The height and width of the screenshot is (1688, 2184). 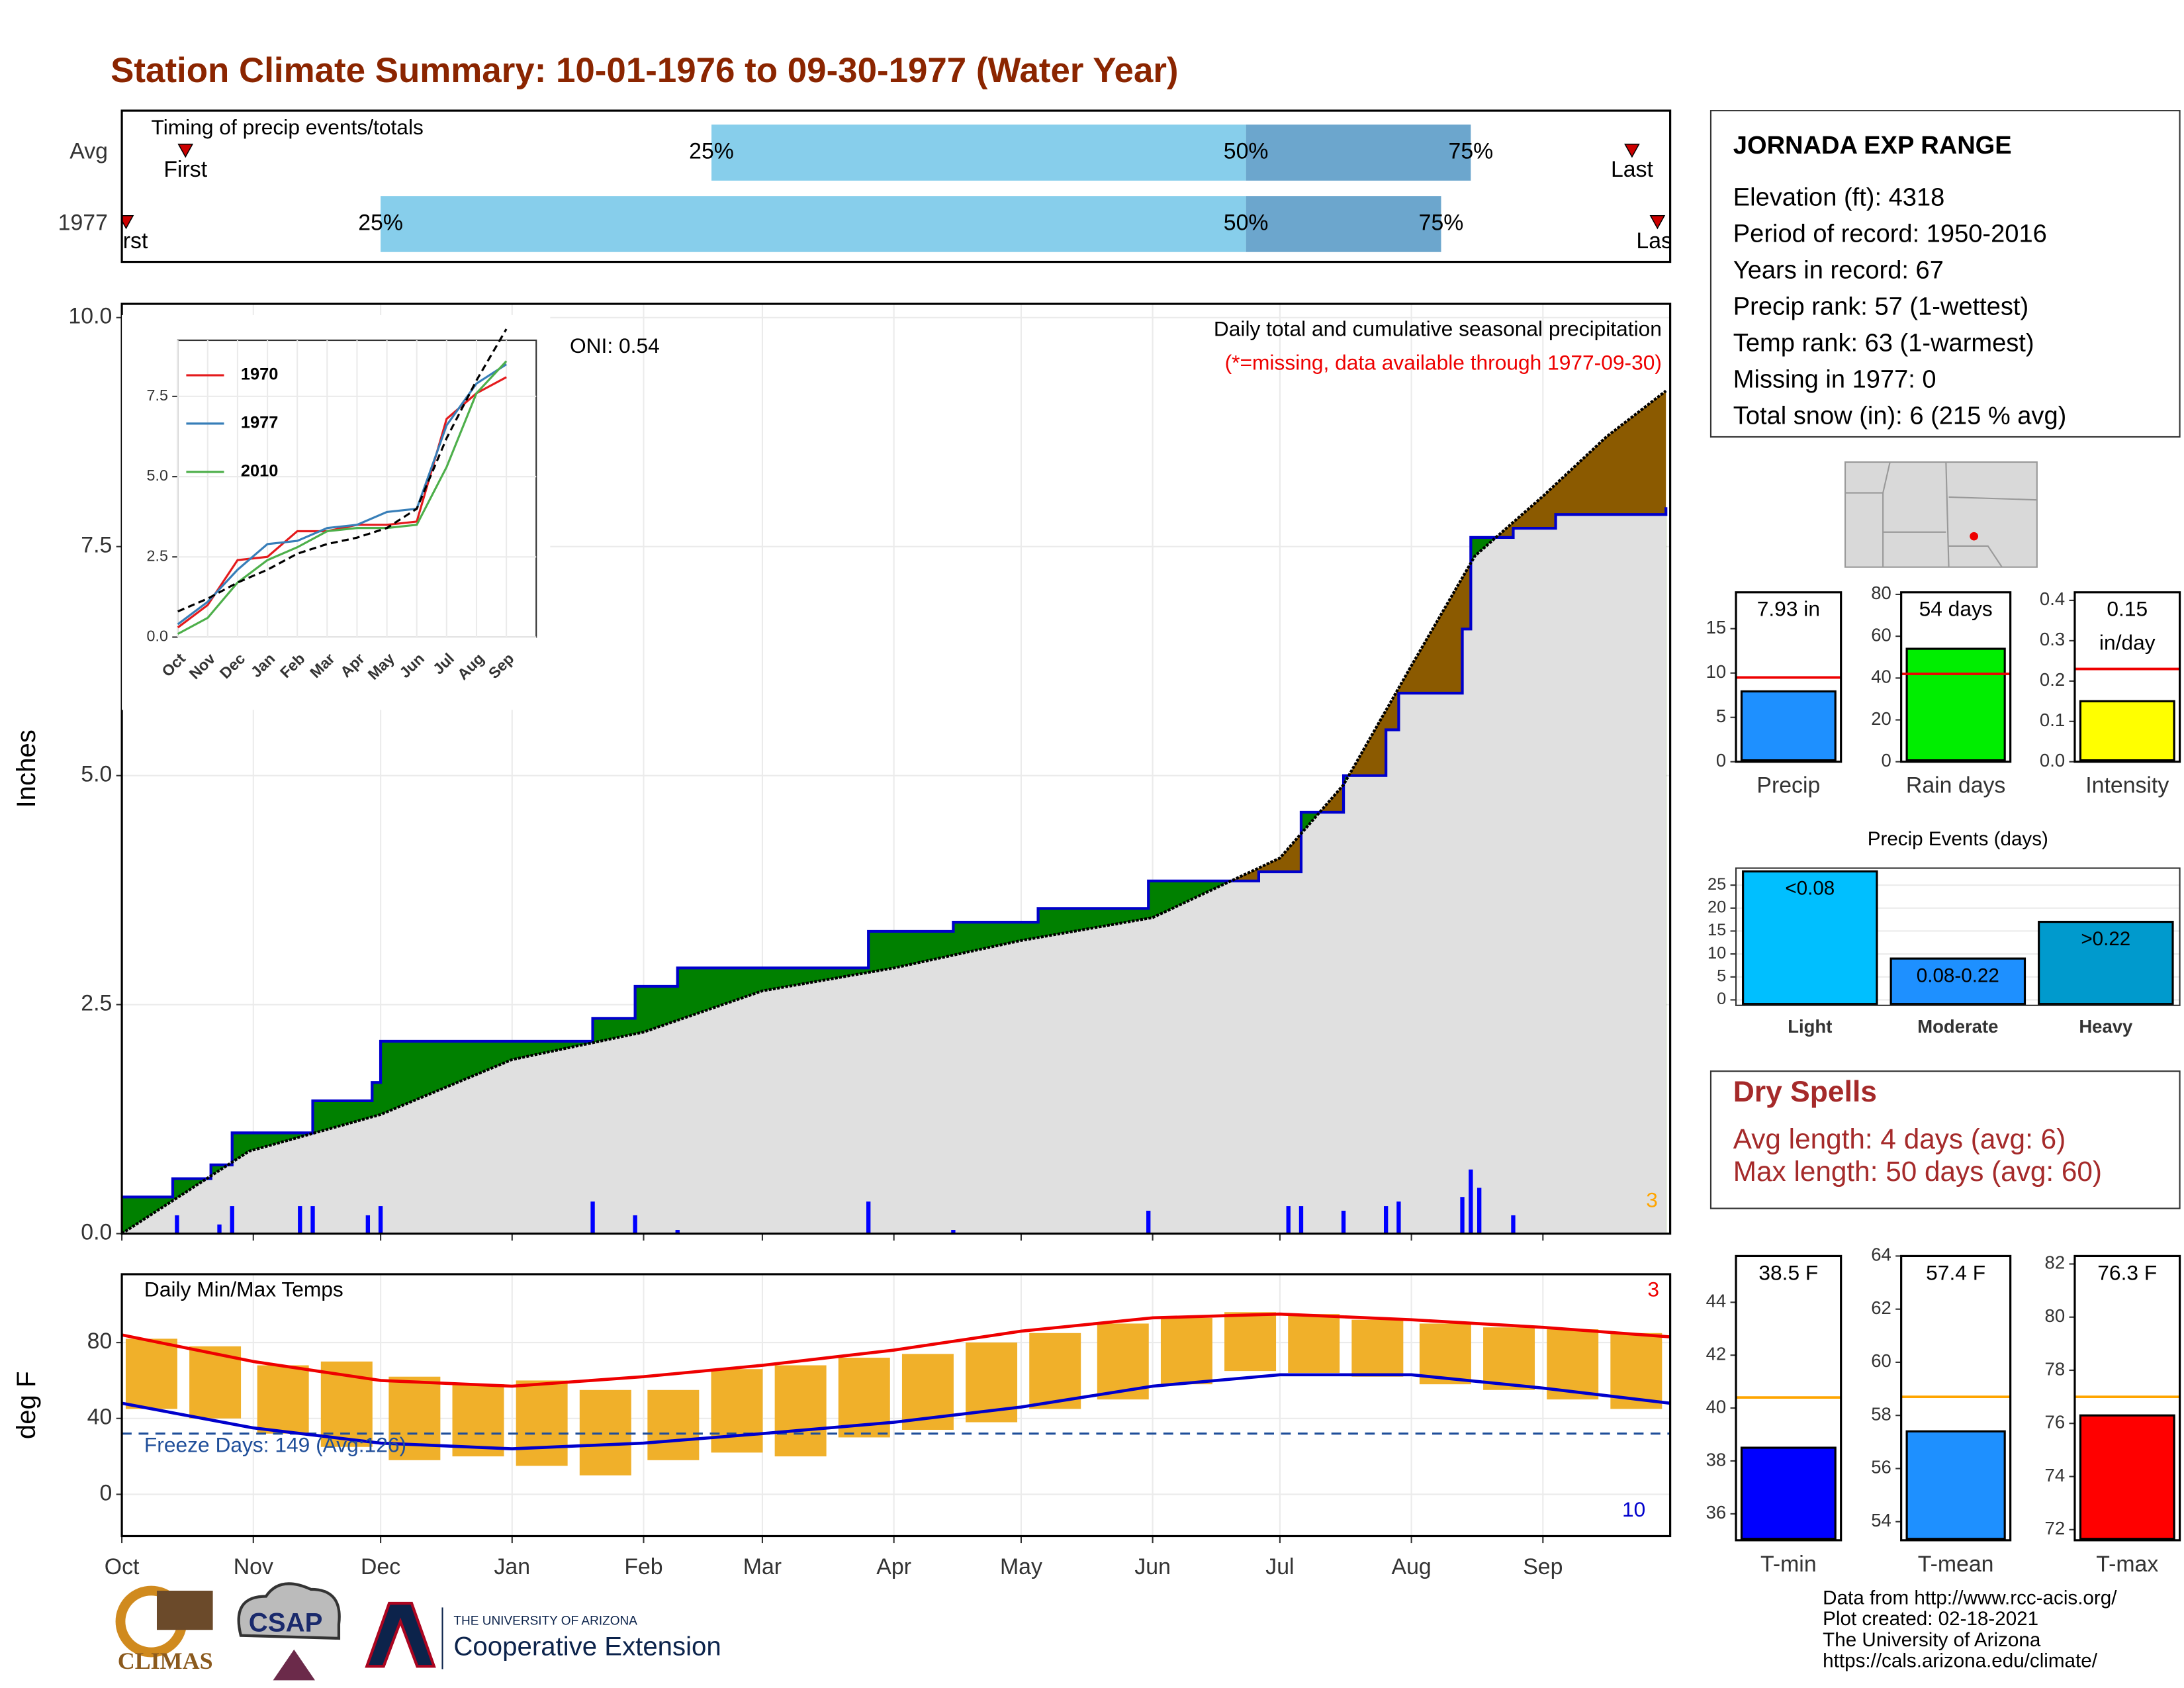 I want to click on y-tick-label: 36, so click(x=1716, y=1512).